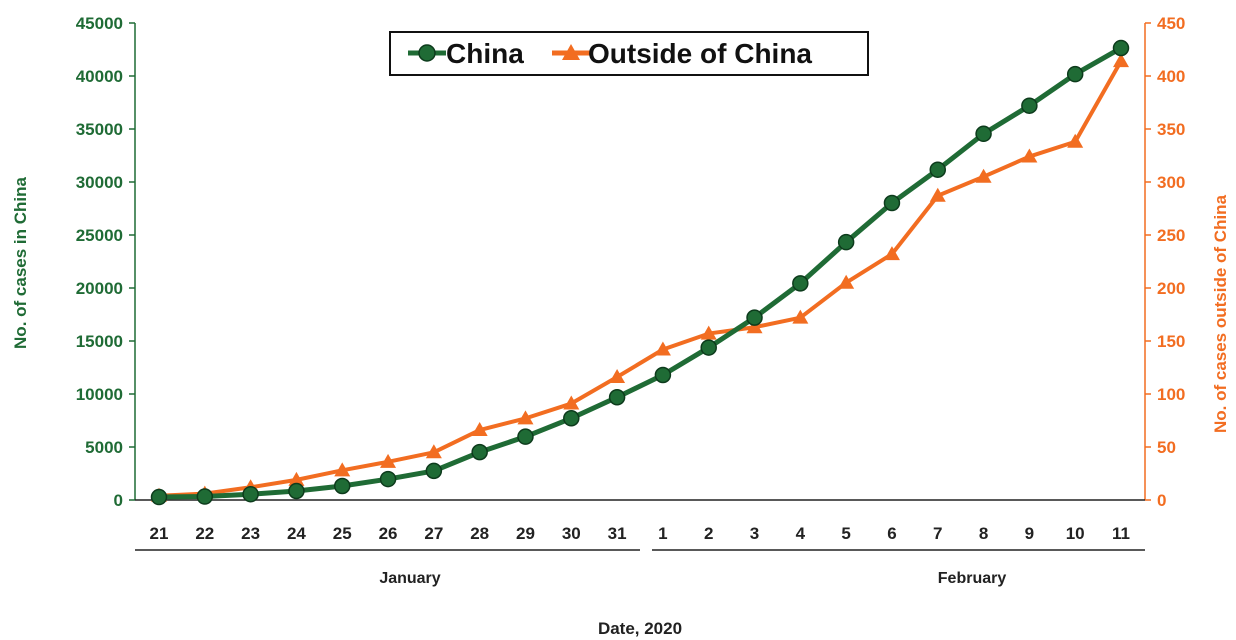  I want to click on x-group-february: February, so click(898, 568).